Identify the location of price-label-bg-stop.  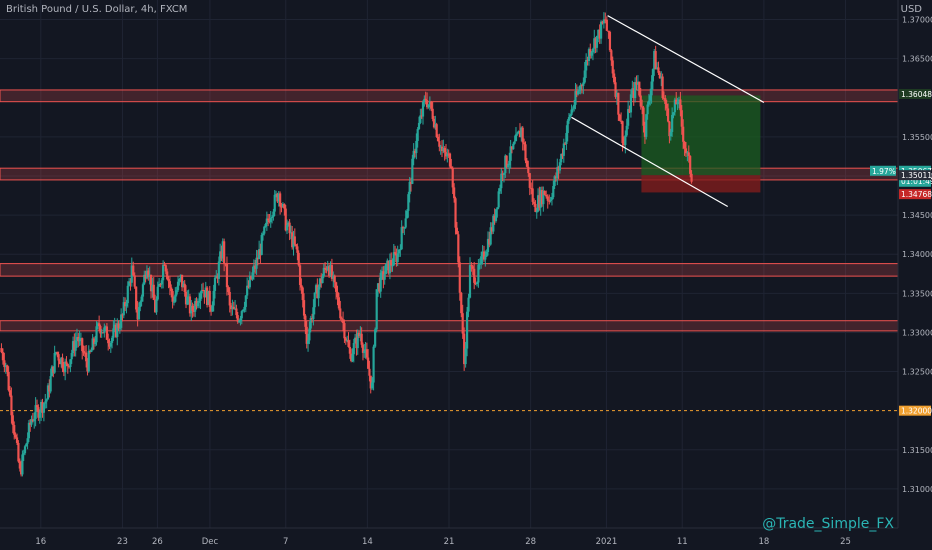
(915, 194).